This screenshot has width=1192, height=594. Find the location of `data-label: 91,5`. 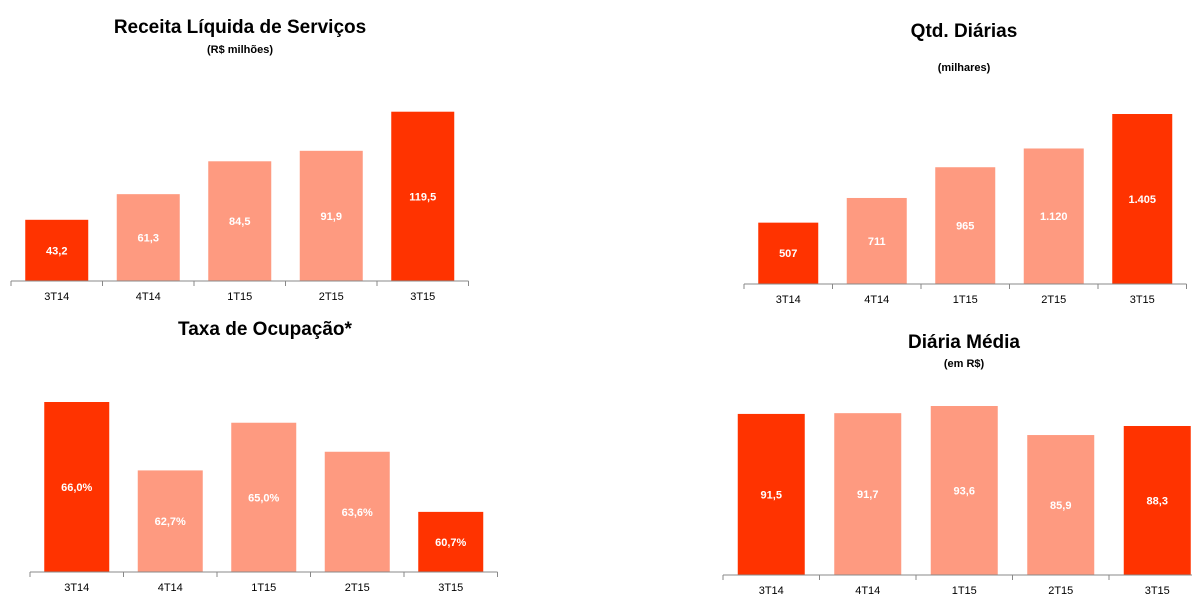

data-label: 91,5 is located at coordinates (771, 495).